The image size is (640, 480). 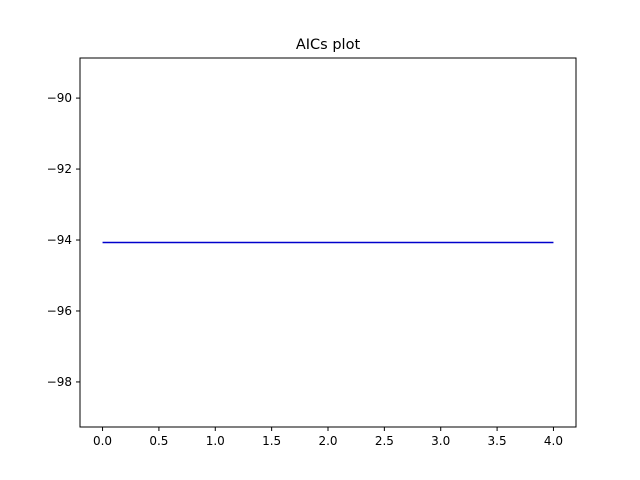 I want to click on x-tick-label: 2.0, so click(x=327, y=441).